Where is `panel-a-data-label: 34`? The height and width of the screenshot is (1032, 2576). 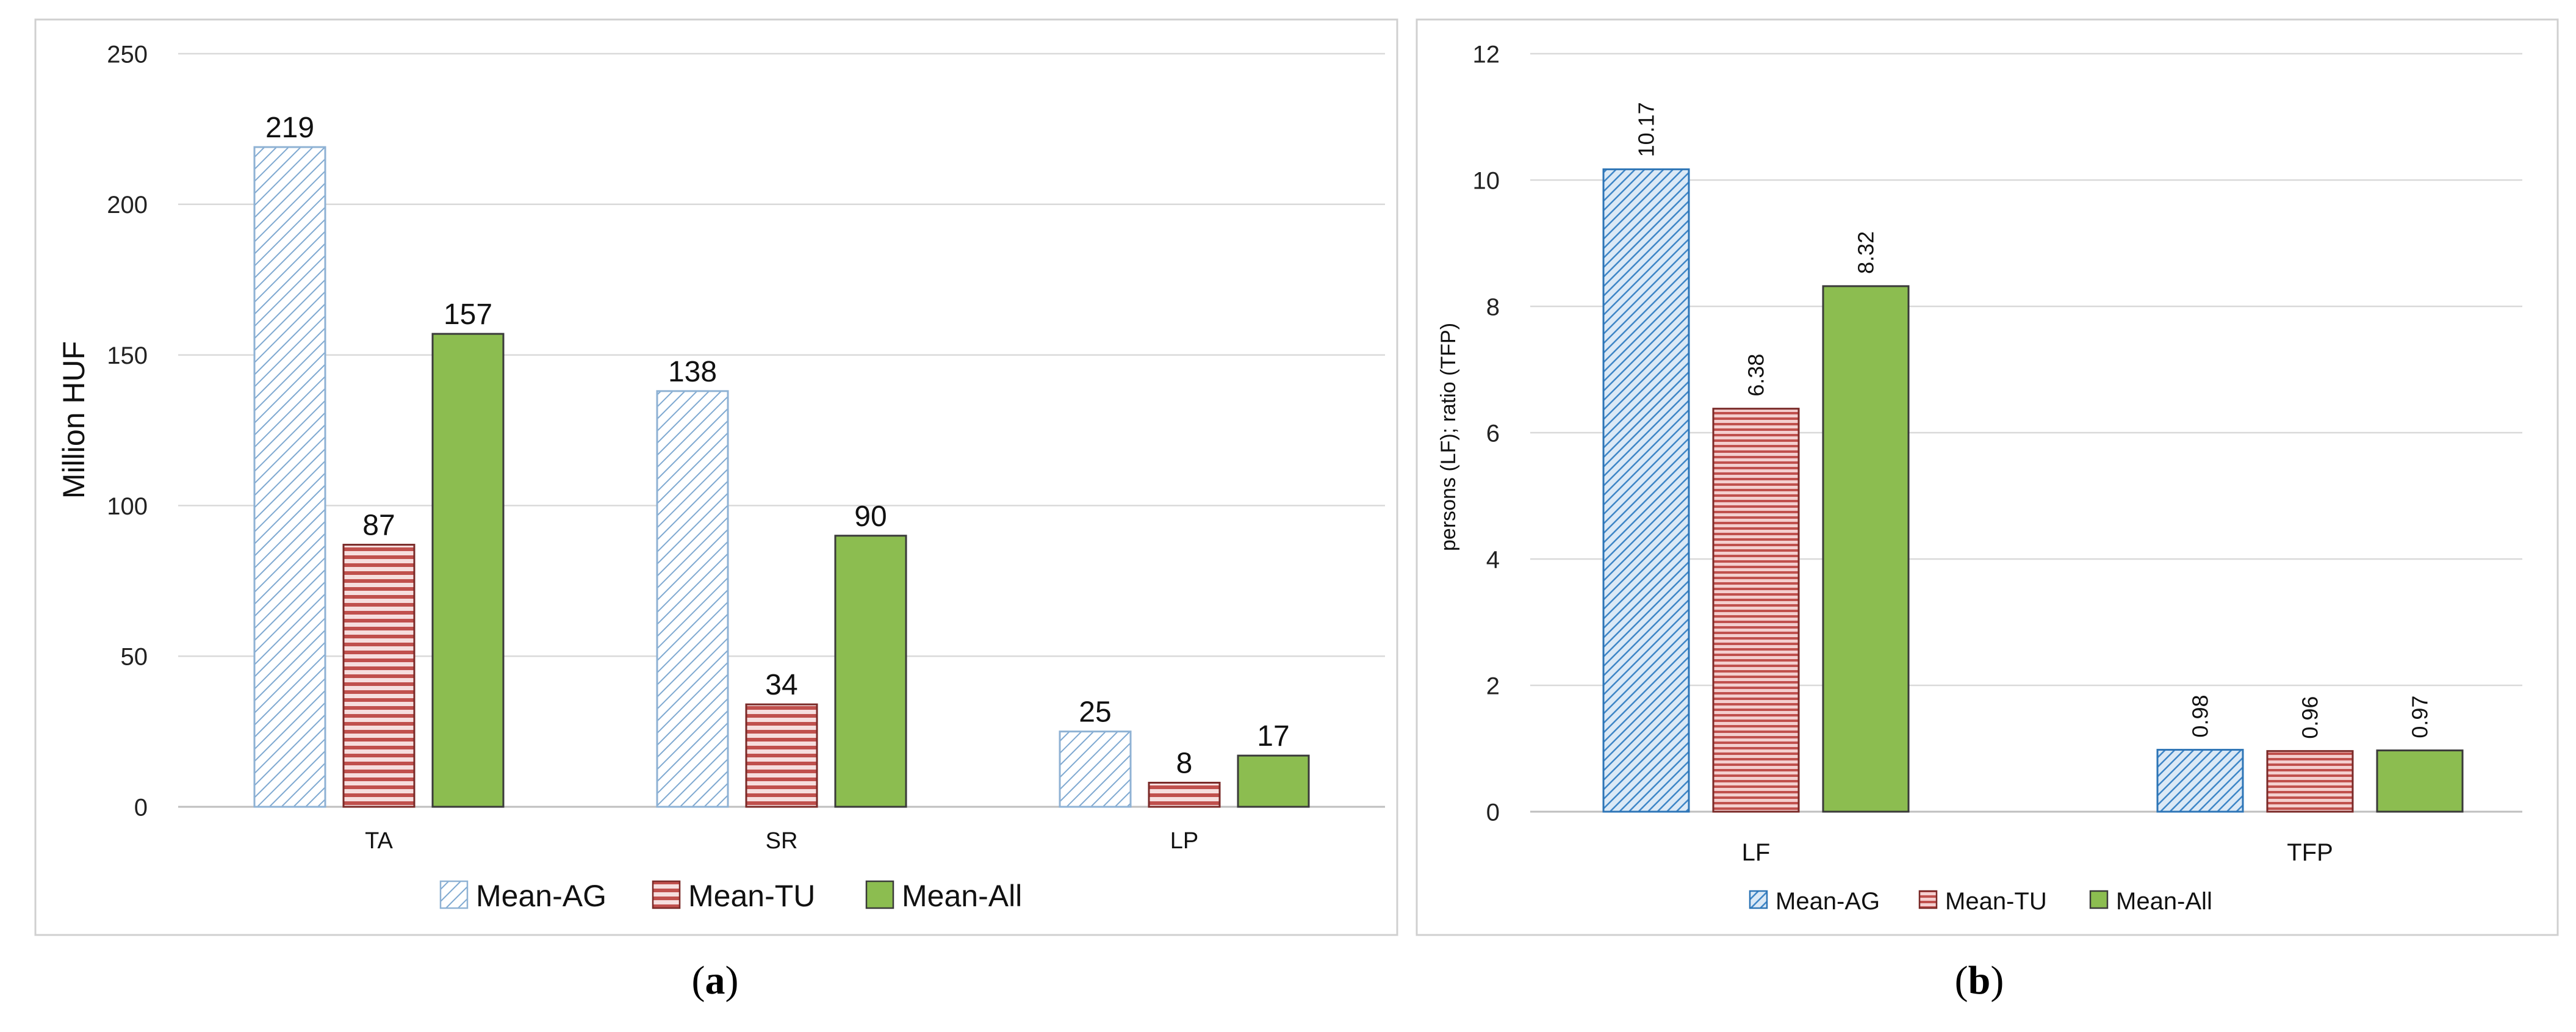 panel-a-data-label: 34 is located at coordinates (781, 685).